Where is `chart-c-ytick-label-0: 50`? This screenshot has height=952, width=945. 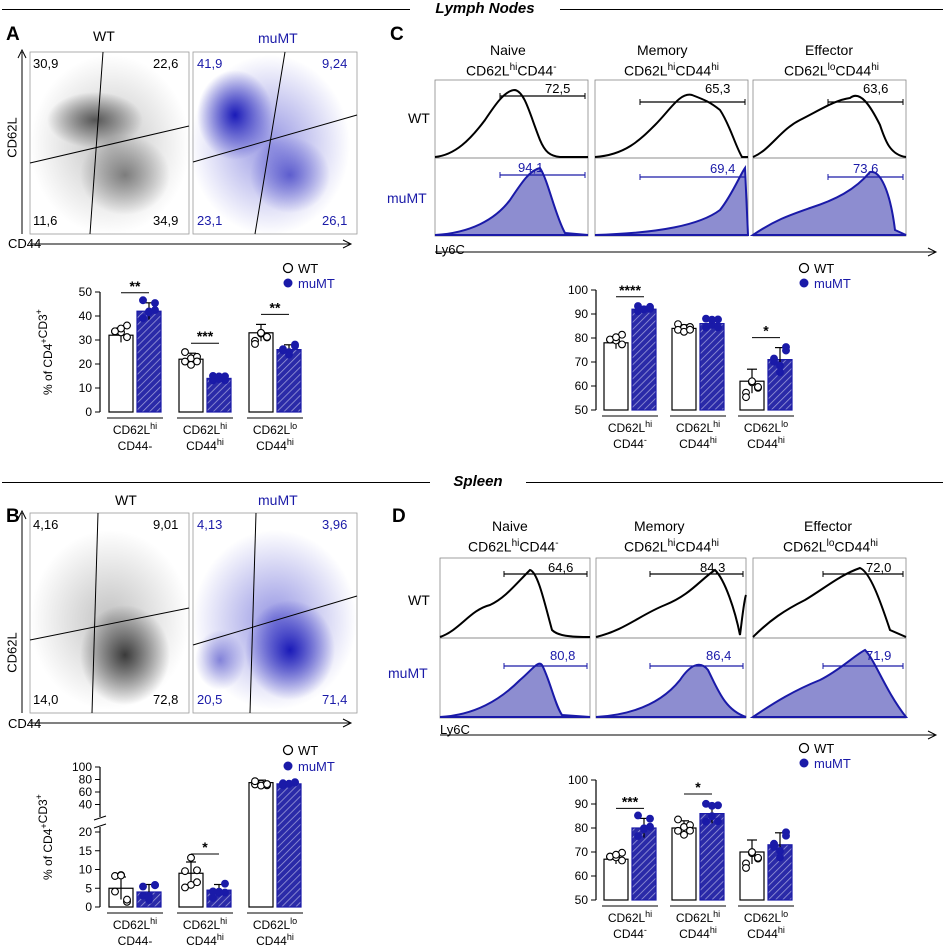
chart-c-ytick-label-0: 50 is located at coordinates (582, 410).